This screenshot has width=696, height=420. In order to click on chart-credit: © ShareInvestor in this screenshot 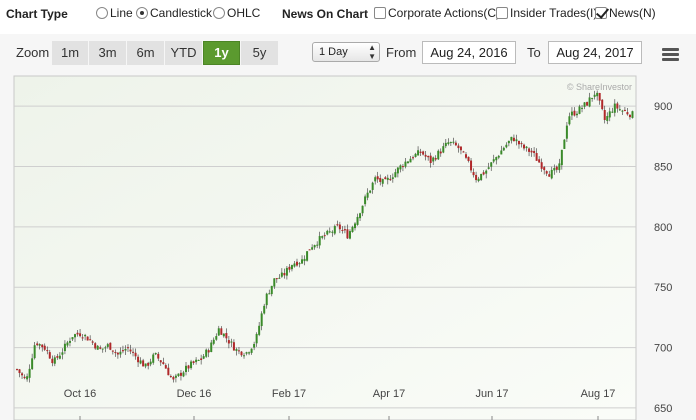, I will do `click(599, 87)`.